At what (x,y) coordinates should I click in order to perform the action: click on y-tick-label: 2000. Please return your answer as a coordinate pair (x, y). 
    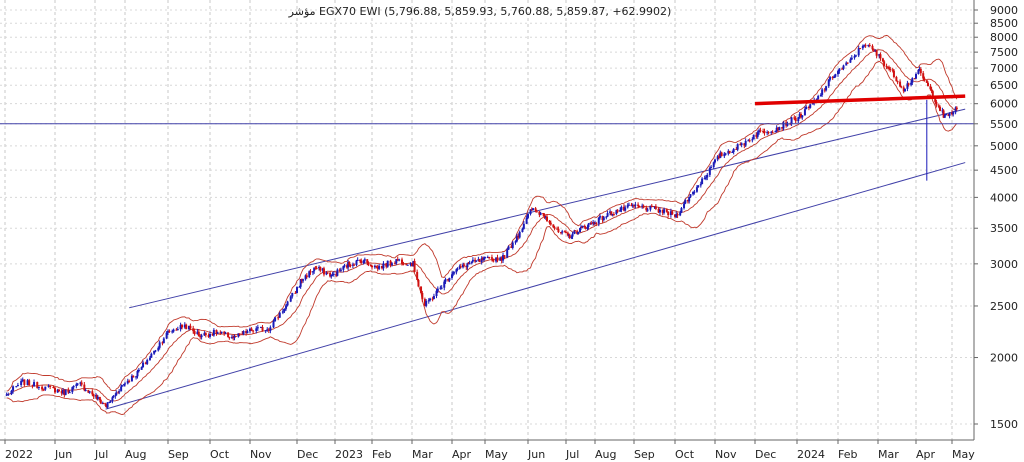
    Looking at the image, I should click on (1004, 358).